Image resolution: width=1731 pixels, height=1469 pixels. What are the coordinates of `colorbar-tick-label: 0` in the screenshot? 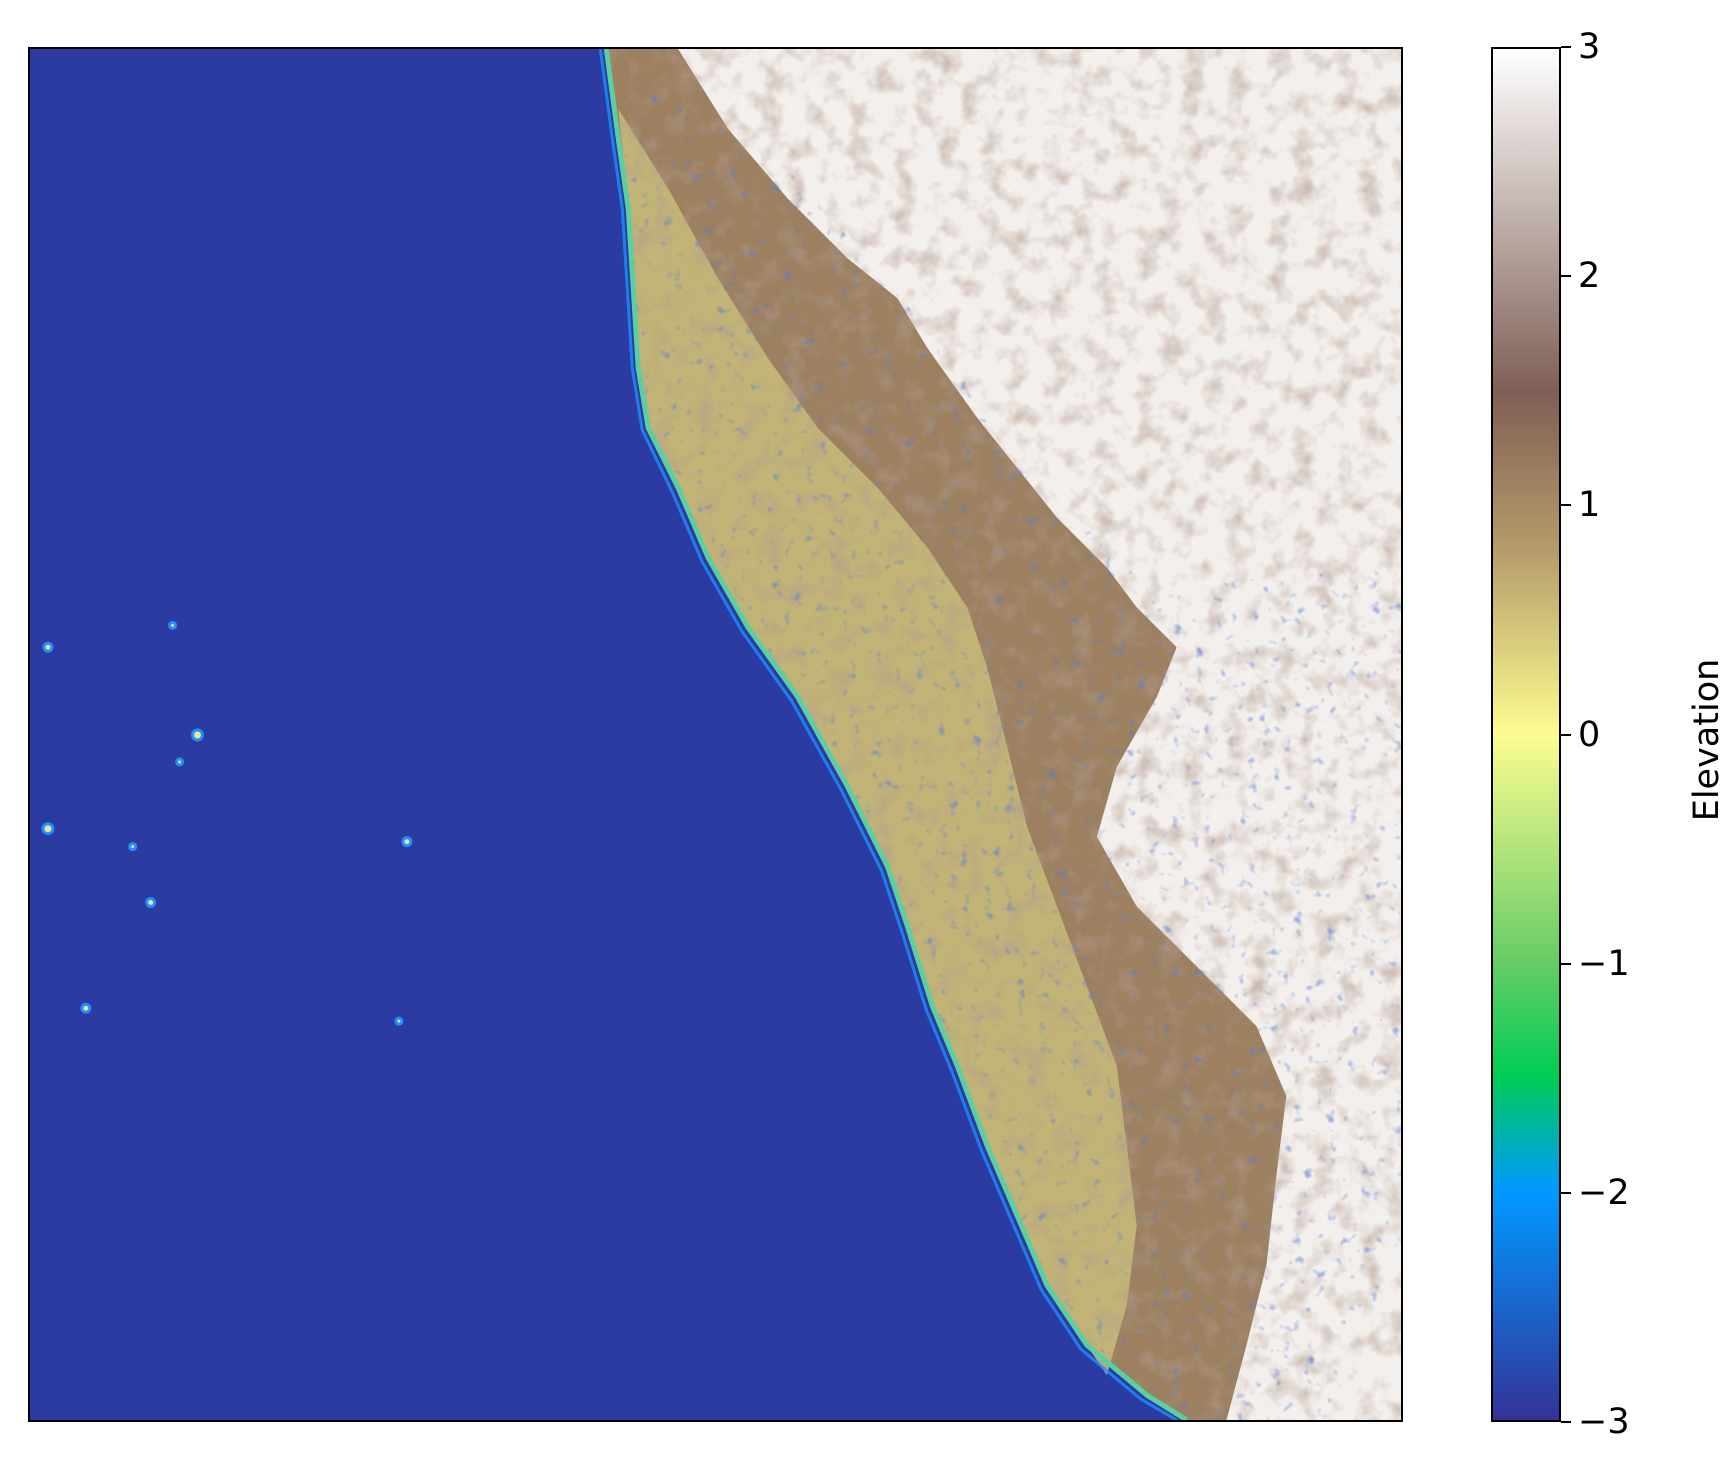 It's located at (1589, 734).